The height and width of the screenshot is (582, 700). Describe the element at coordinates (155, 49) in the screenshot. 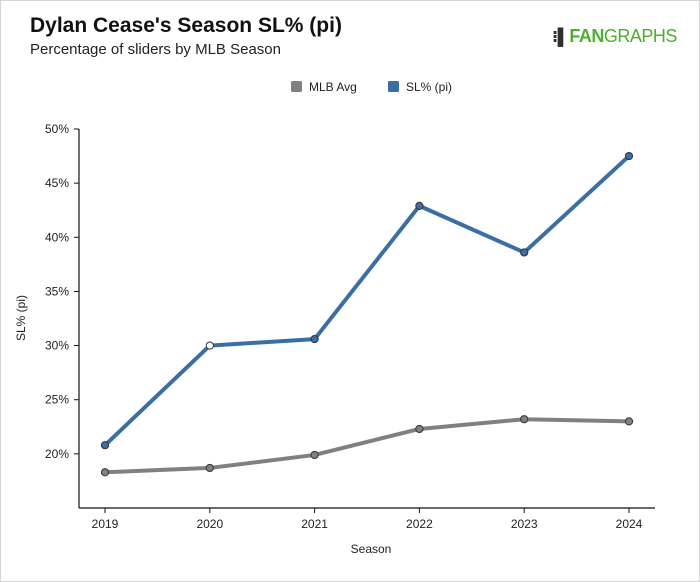

I see `chart-subtitle: Percentage of sliders by MLB Season` at that location.